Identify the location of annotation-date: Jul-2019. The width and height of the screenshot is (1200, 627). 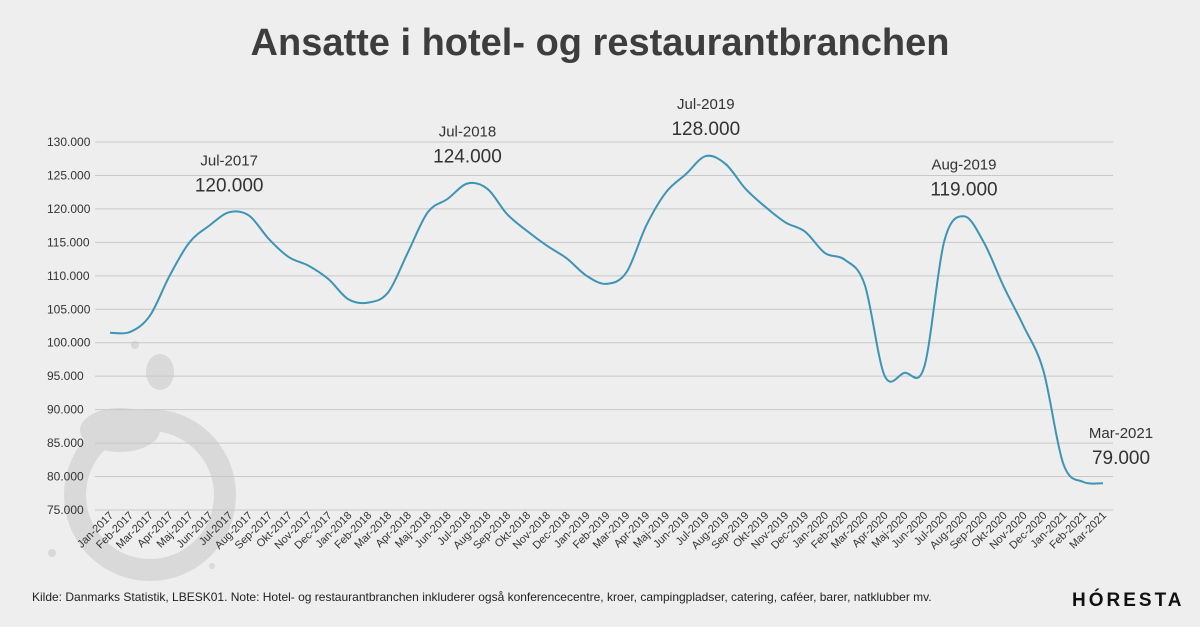
(706, 104).